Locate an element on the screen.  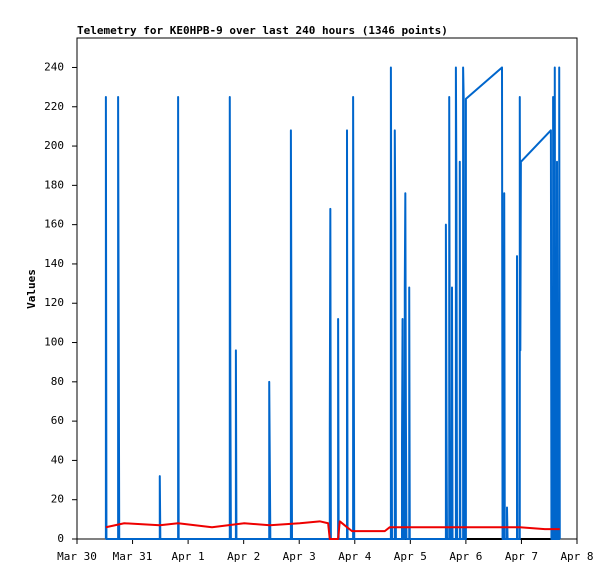
y-tick-label: 160 is located at coordinates (54, 224).